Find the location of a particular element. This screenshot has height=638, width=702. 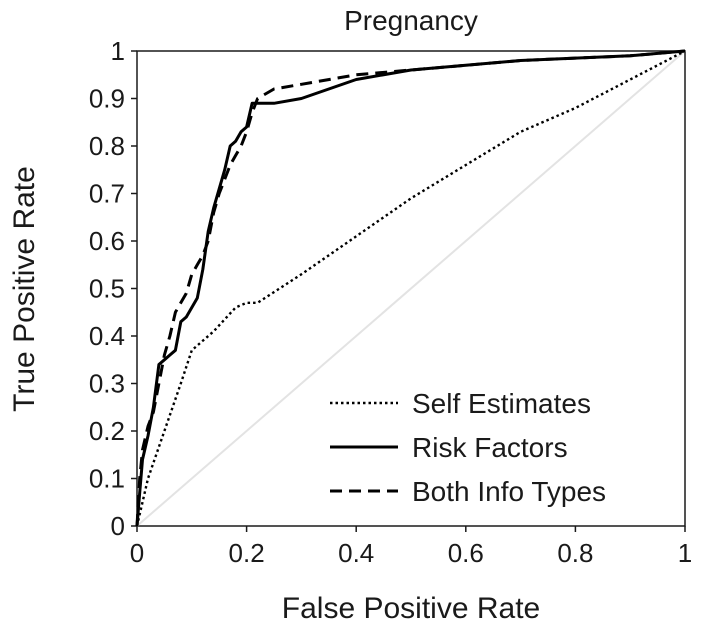

legend-label-risk-factors: Risk Factors is located at coordinates (490, 447).